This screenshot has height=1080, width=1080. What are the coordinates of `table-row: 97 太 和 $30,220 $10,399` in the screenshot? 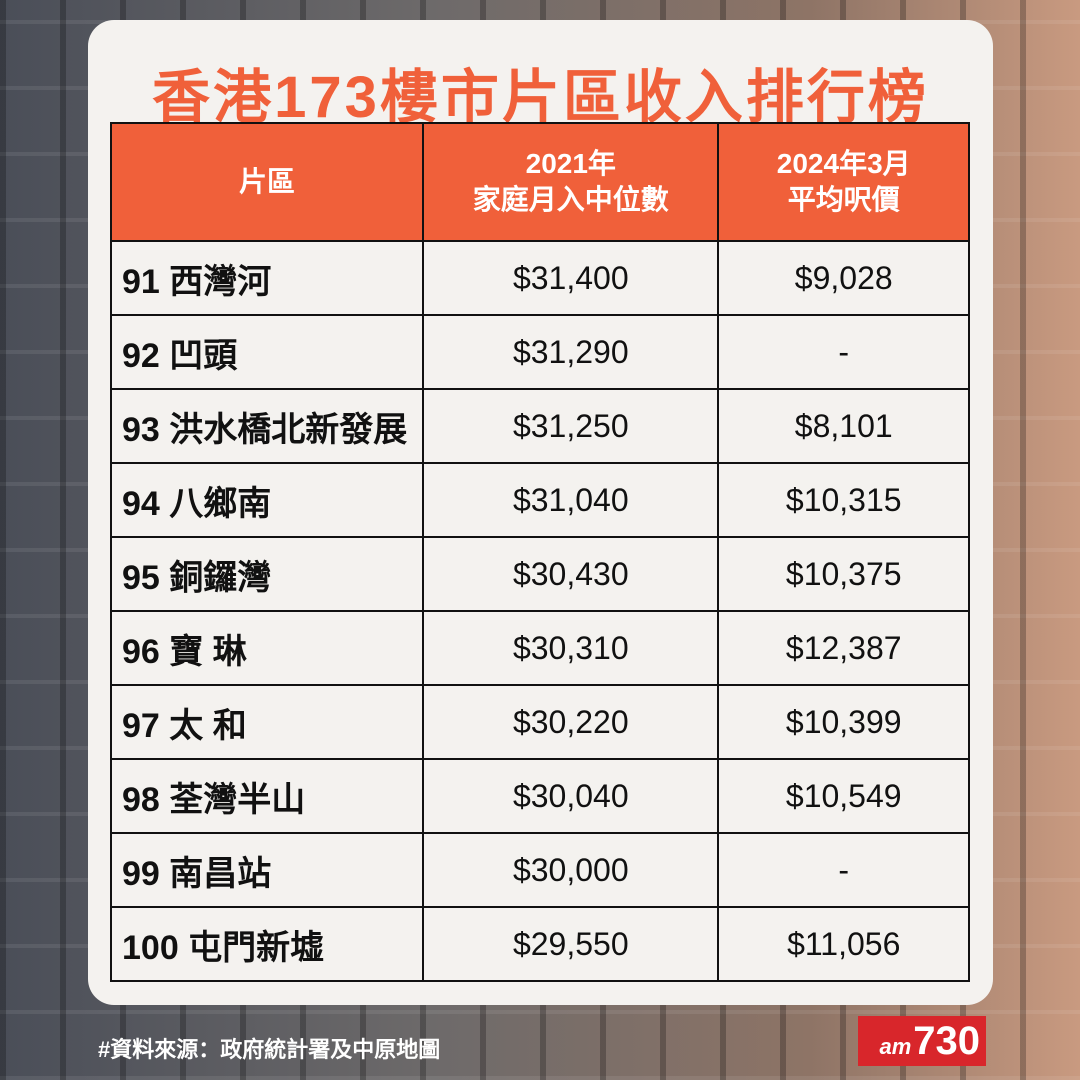 It's located at (539, 722).